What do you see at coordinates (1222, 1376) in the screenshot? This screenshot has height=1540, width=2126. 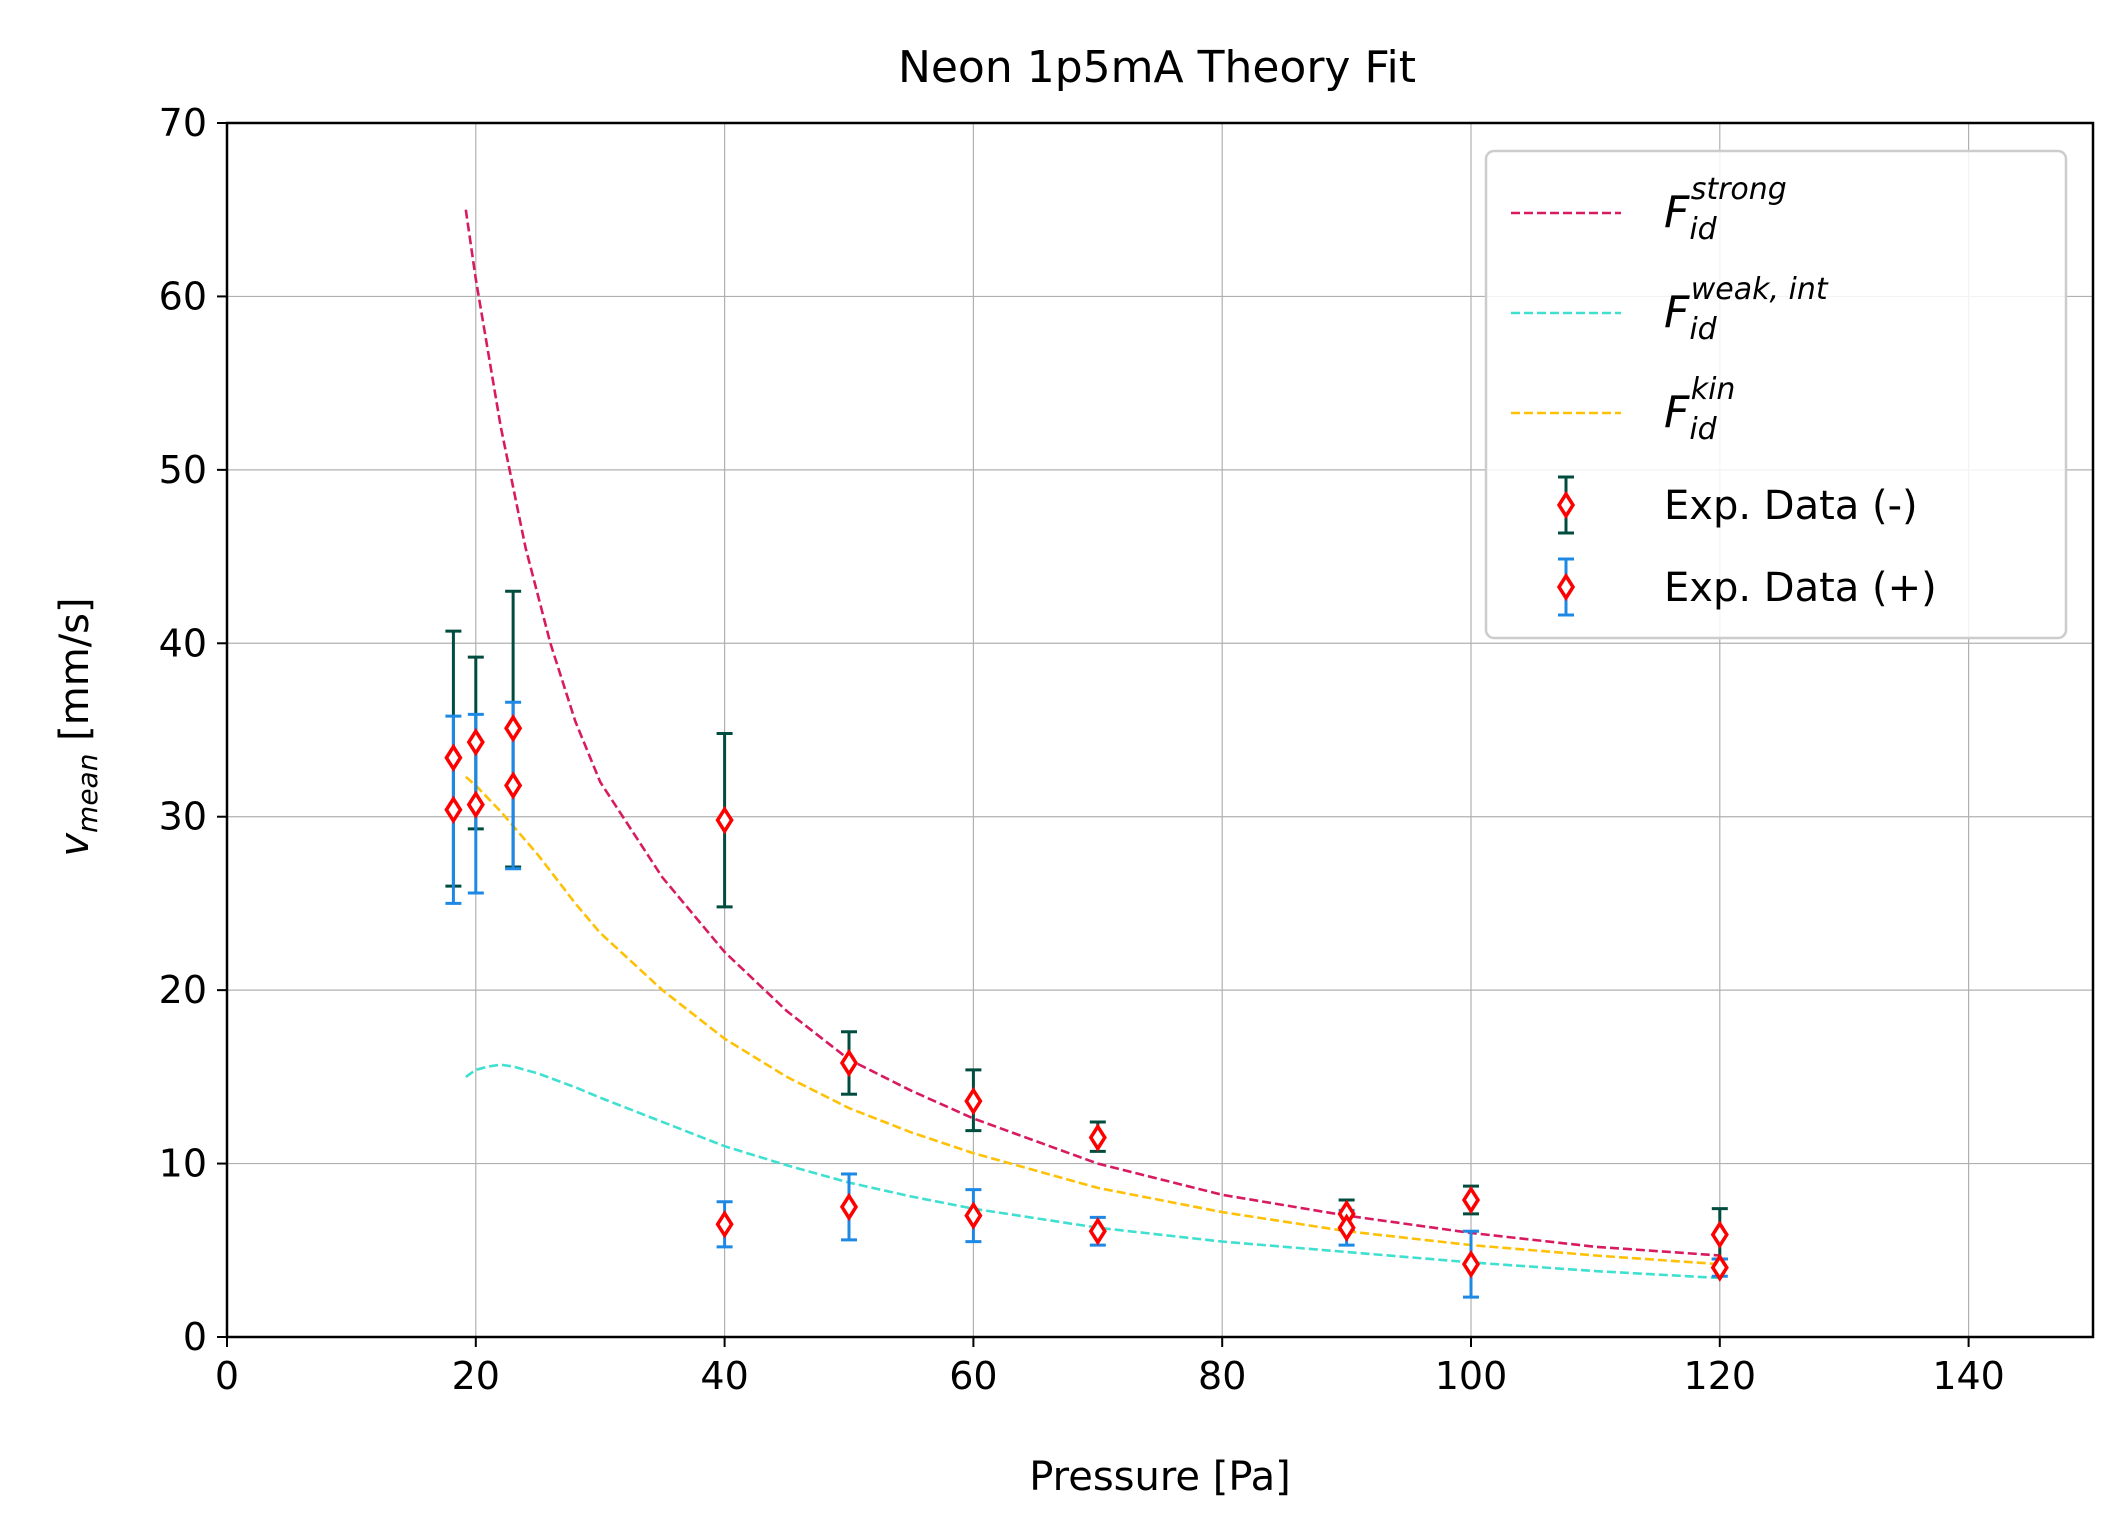 I see `x-tick-label: 80` at bounding box center [1222, 1376].